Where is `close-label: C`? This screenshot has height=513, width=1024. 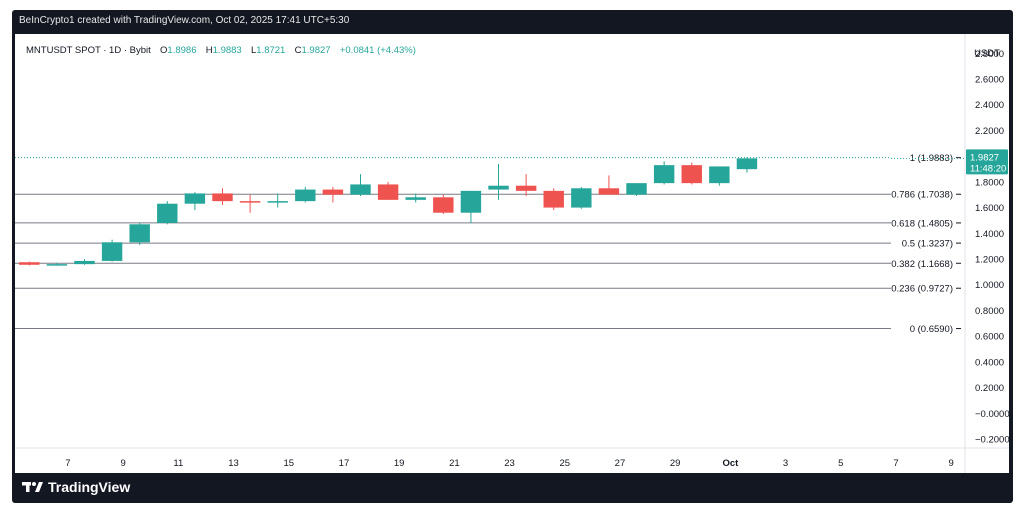 close-label: C is located at coordinates (298, 50).